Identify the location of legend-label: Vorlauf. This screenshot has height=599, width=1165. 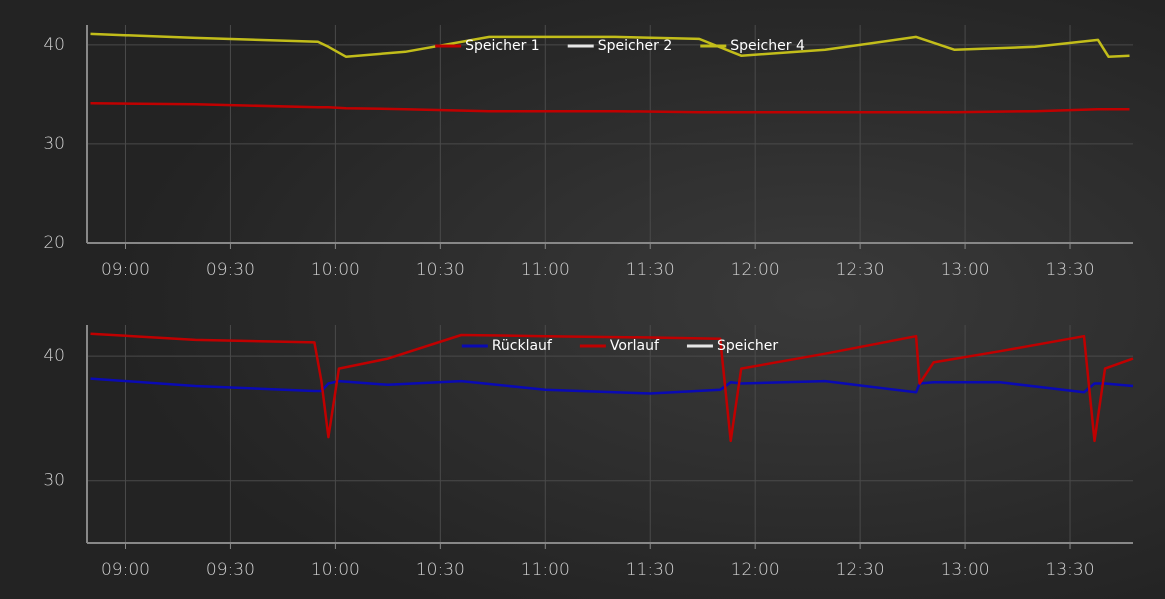
(635, 346).